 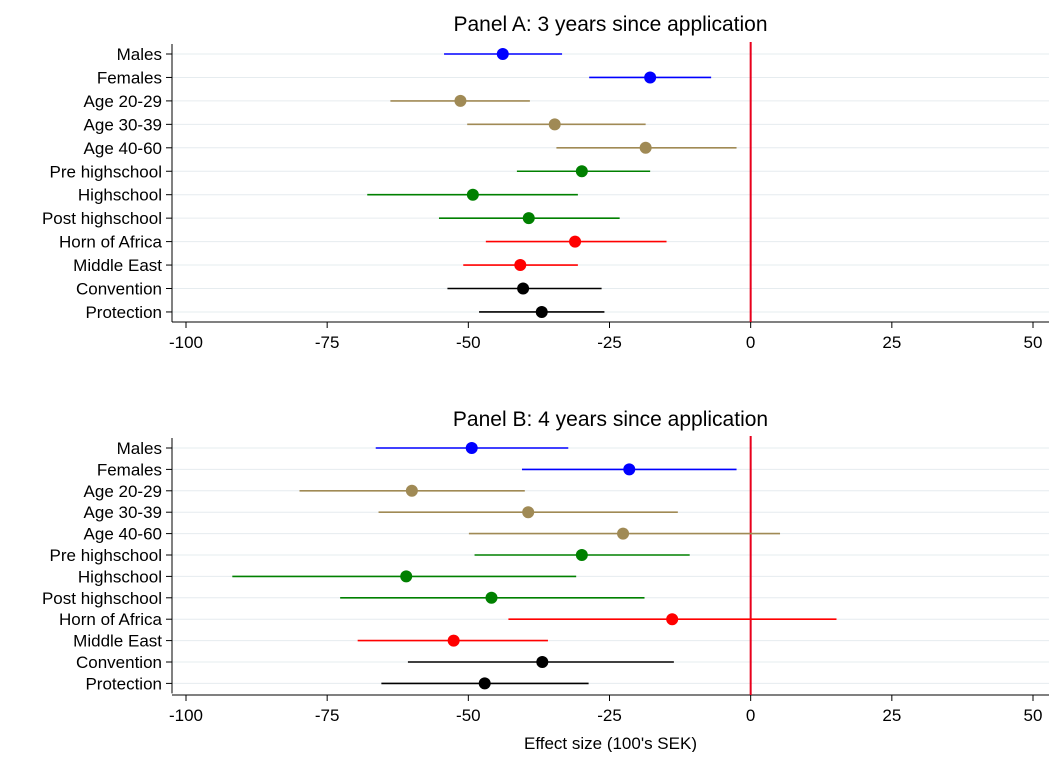 I want to click on x-axis-label: Effect size (100's SEK), so click(x=610, y=743).